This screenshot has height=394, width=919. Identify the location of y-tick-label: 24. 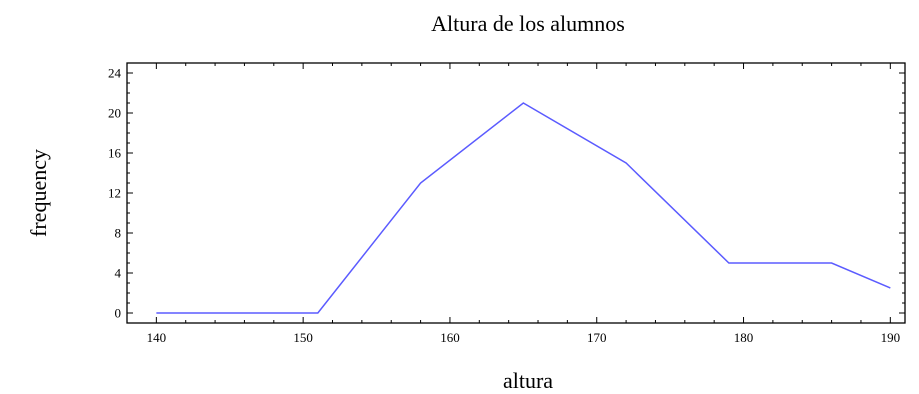
(115, 73).